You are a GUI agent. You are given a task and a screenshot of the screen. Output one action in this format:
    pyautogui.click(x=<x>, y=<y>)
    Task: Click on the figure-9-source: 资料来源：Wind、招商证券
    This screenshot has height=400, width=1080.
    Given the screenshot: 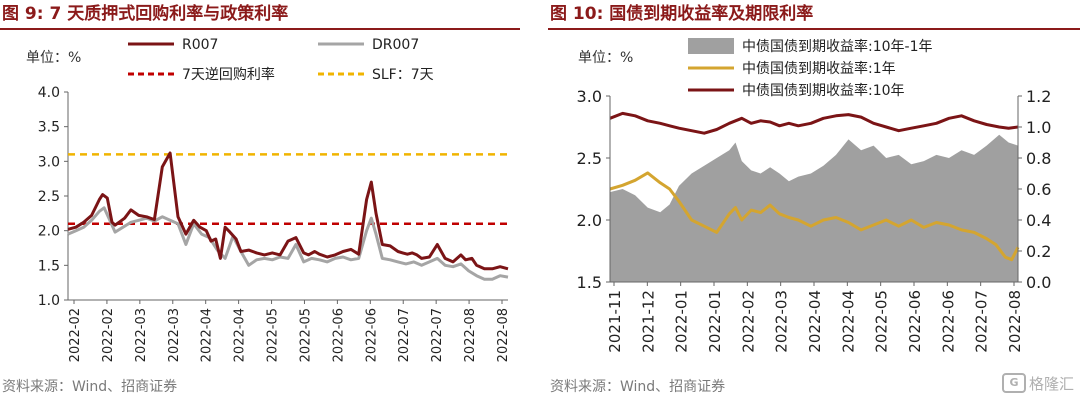 What is the action you would take?
    pyautogui.click(x=90, y=387)
    